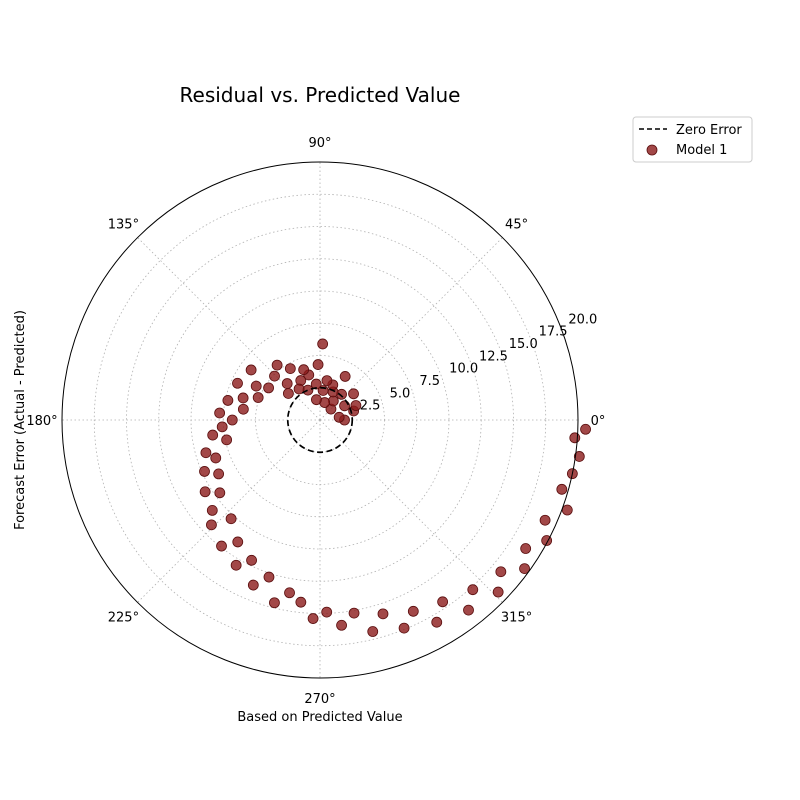  I want to click on theta-tick-label-4: 180°, so click(41, 421).